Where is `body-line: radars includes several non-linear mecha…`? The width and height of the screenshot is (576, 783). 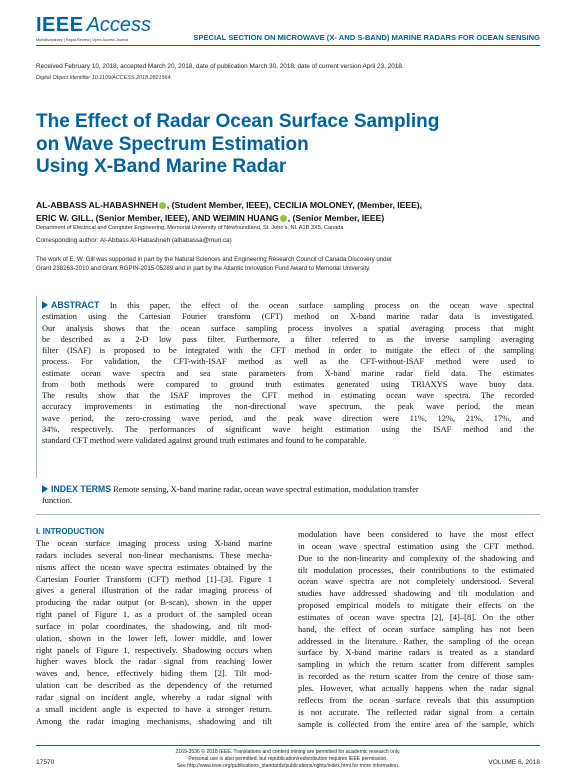
body-line: radars includes several non-linear mecha… is located at coordinates (154, 554).